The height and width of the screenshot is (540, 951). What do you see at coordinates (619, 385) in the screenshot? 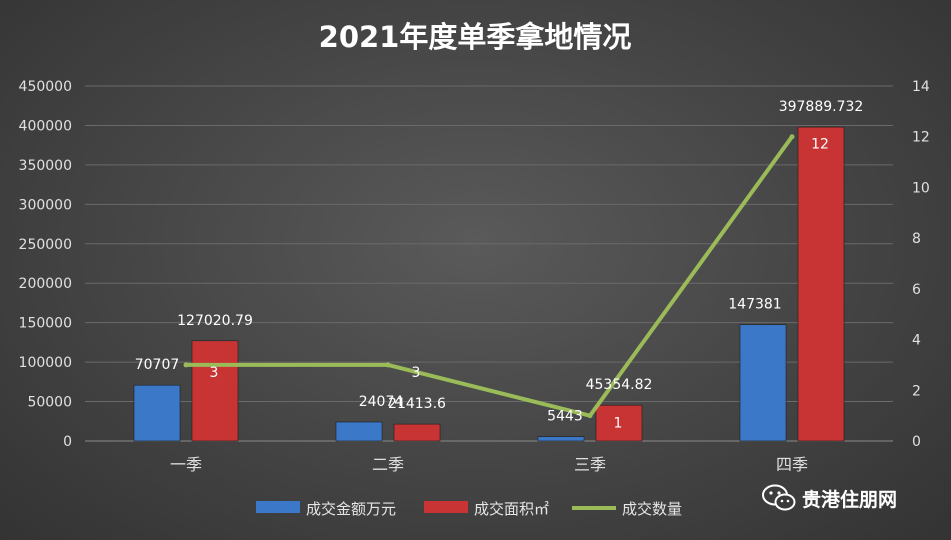
I see `bar-data-label: 45354.82` at bounding box center [619, 385].